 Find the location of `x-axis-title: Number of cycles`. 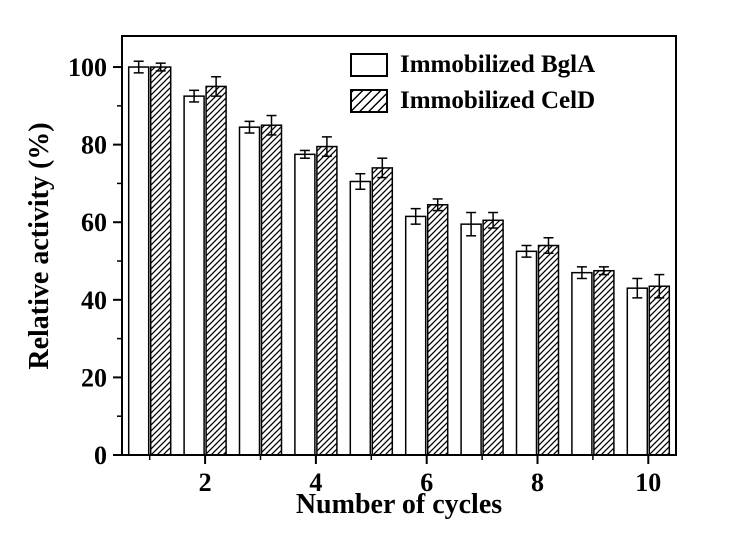

x-axis-title: Number of cycles is located at coordinates (399, 504).